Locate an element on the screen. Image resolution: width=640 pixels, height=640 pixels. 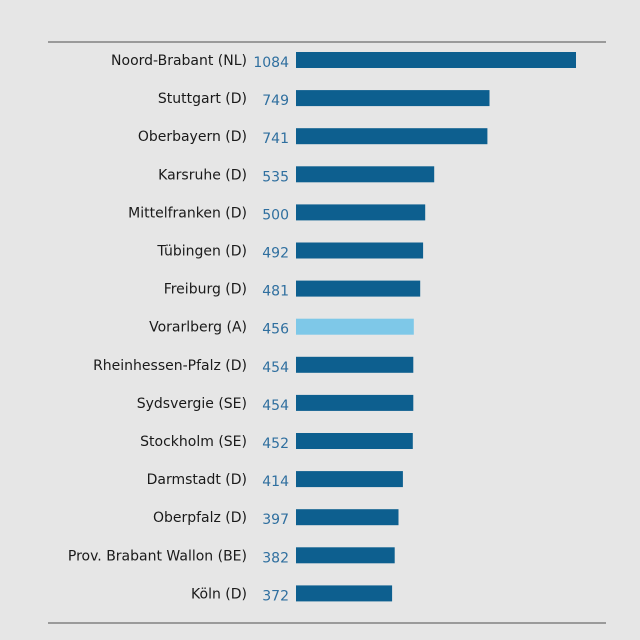
value-label: 535 is located at coordinates (275, 177).